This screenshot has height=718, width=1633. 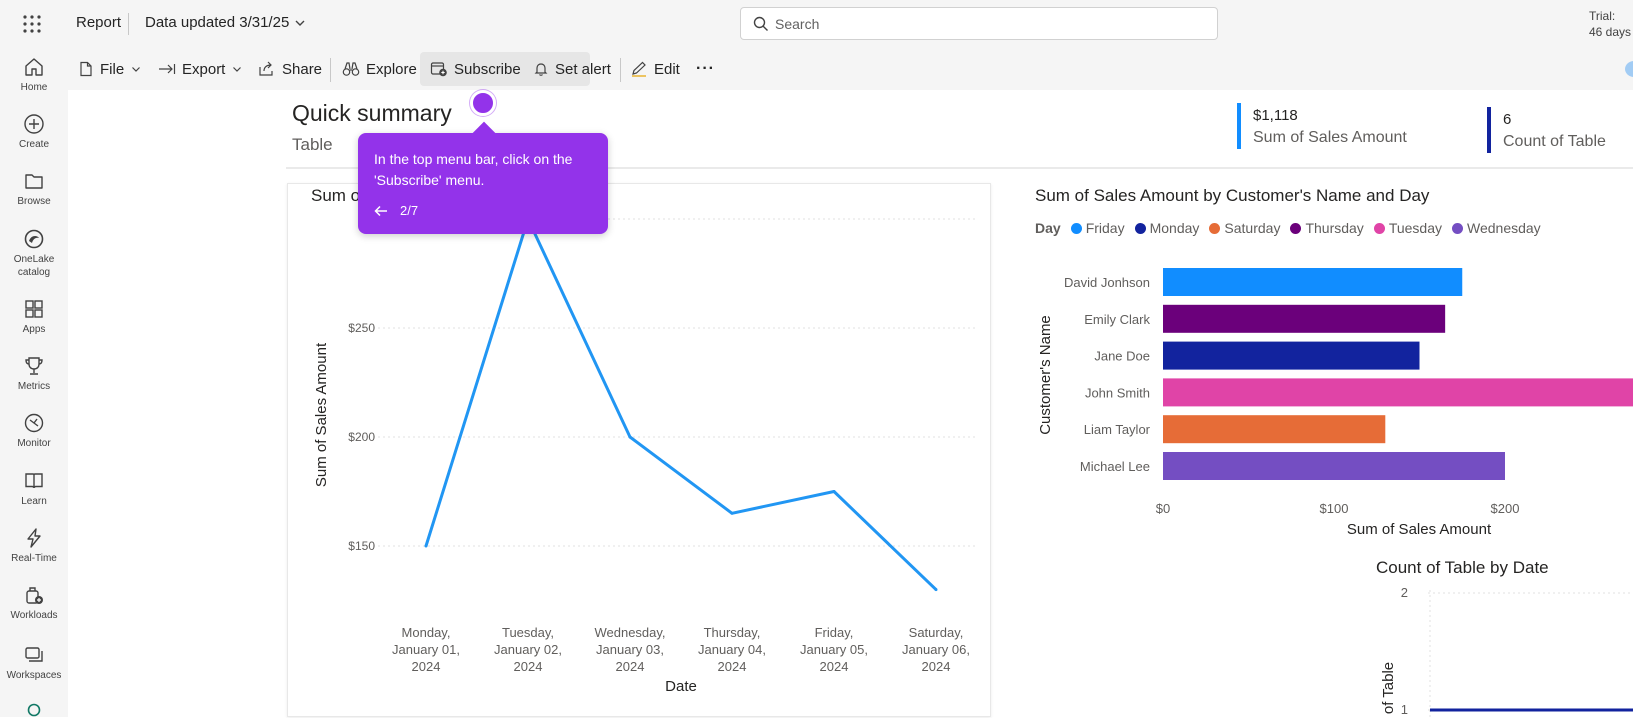 I want to click on tooltip-step: 2/7, so click(x=409, y=210).